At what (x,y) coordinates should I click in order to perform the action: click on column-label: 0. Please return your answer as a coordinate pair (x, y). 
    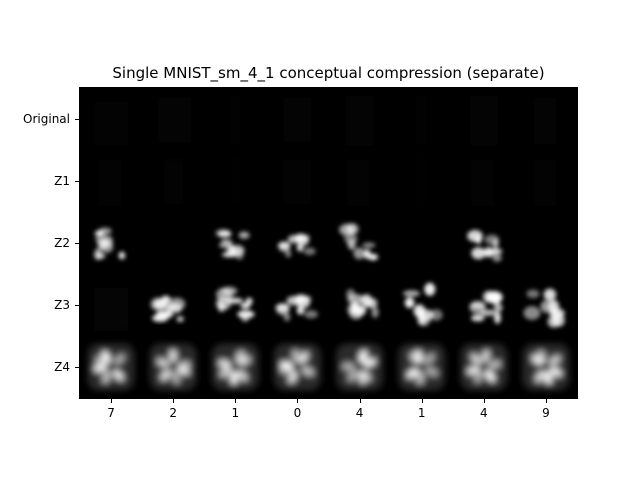
    Looking at the image, I should click on (297, 413).